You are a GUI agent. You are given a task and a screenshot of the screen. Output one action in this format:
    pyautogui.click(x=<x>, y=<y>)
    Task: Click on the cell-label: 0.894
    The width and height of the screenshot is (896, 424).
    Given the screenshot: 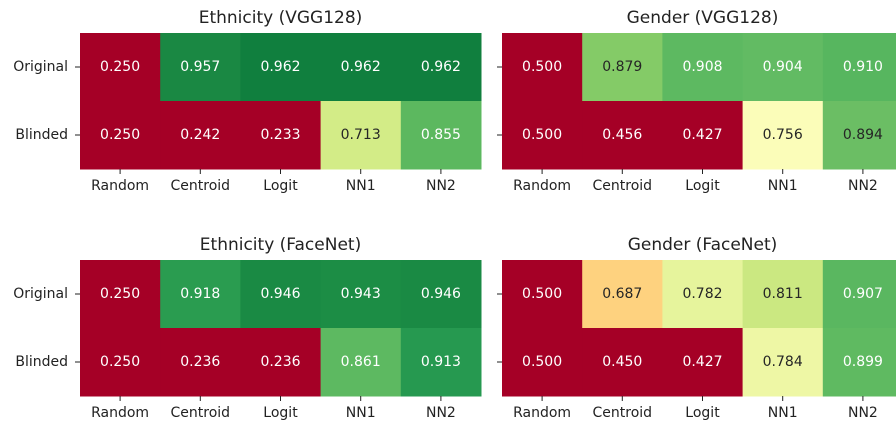 What is the action you would take?
    pyautogui.click(x=863, y=135)
    